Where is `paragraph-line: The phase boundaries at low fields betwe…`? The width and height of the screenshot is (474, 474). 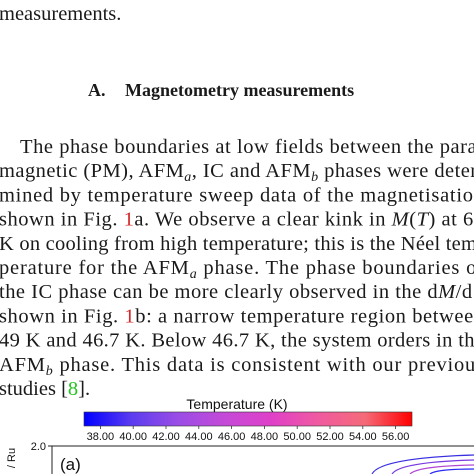
paragraph-line: The phase boundaries at low fields betwe… is located at coordinates (247, 147).